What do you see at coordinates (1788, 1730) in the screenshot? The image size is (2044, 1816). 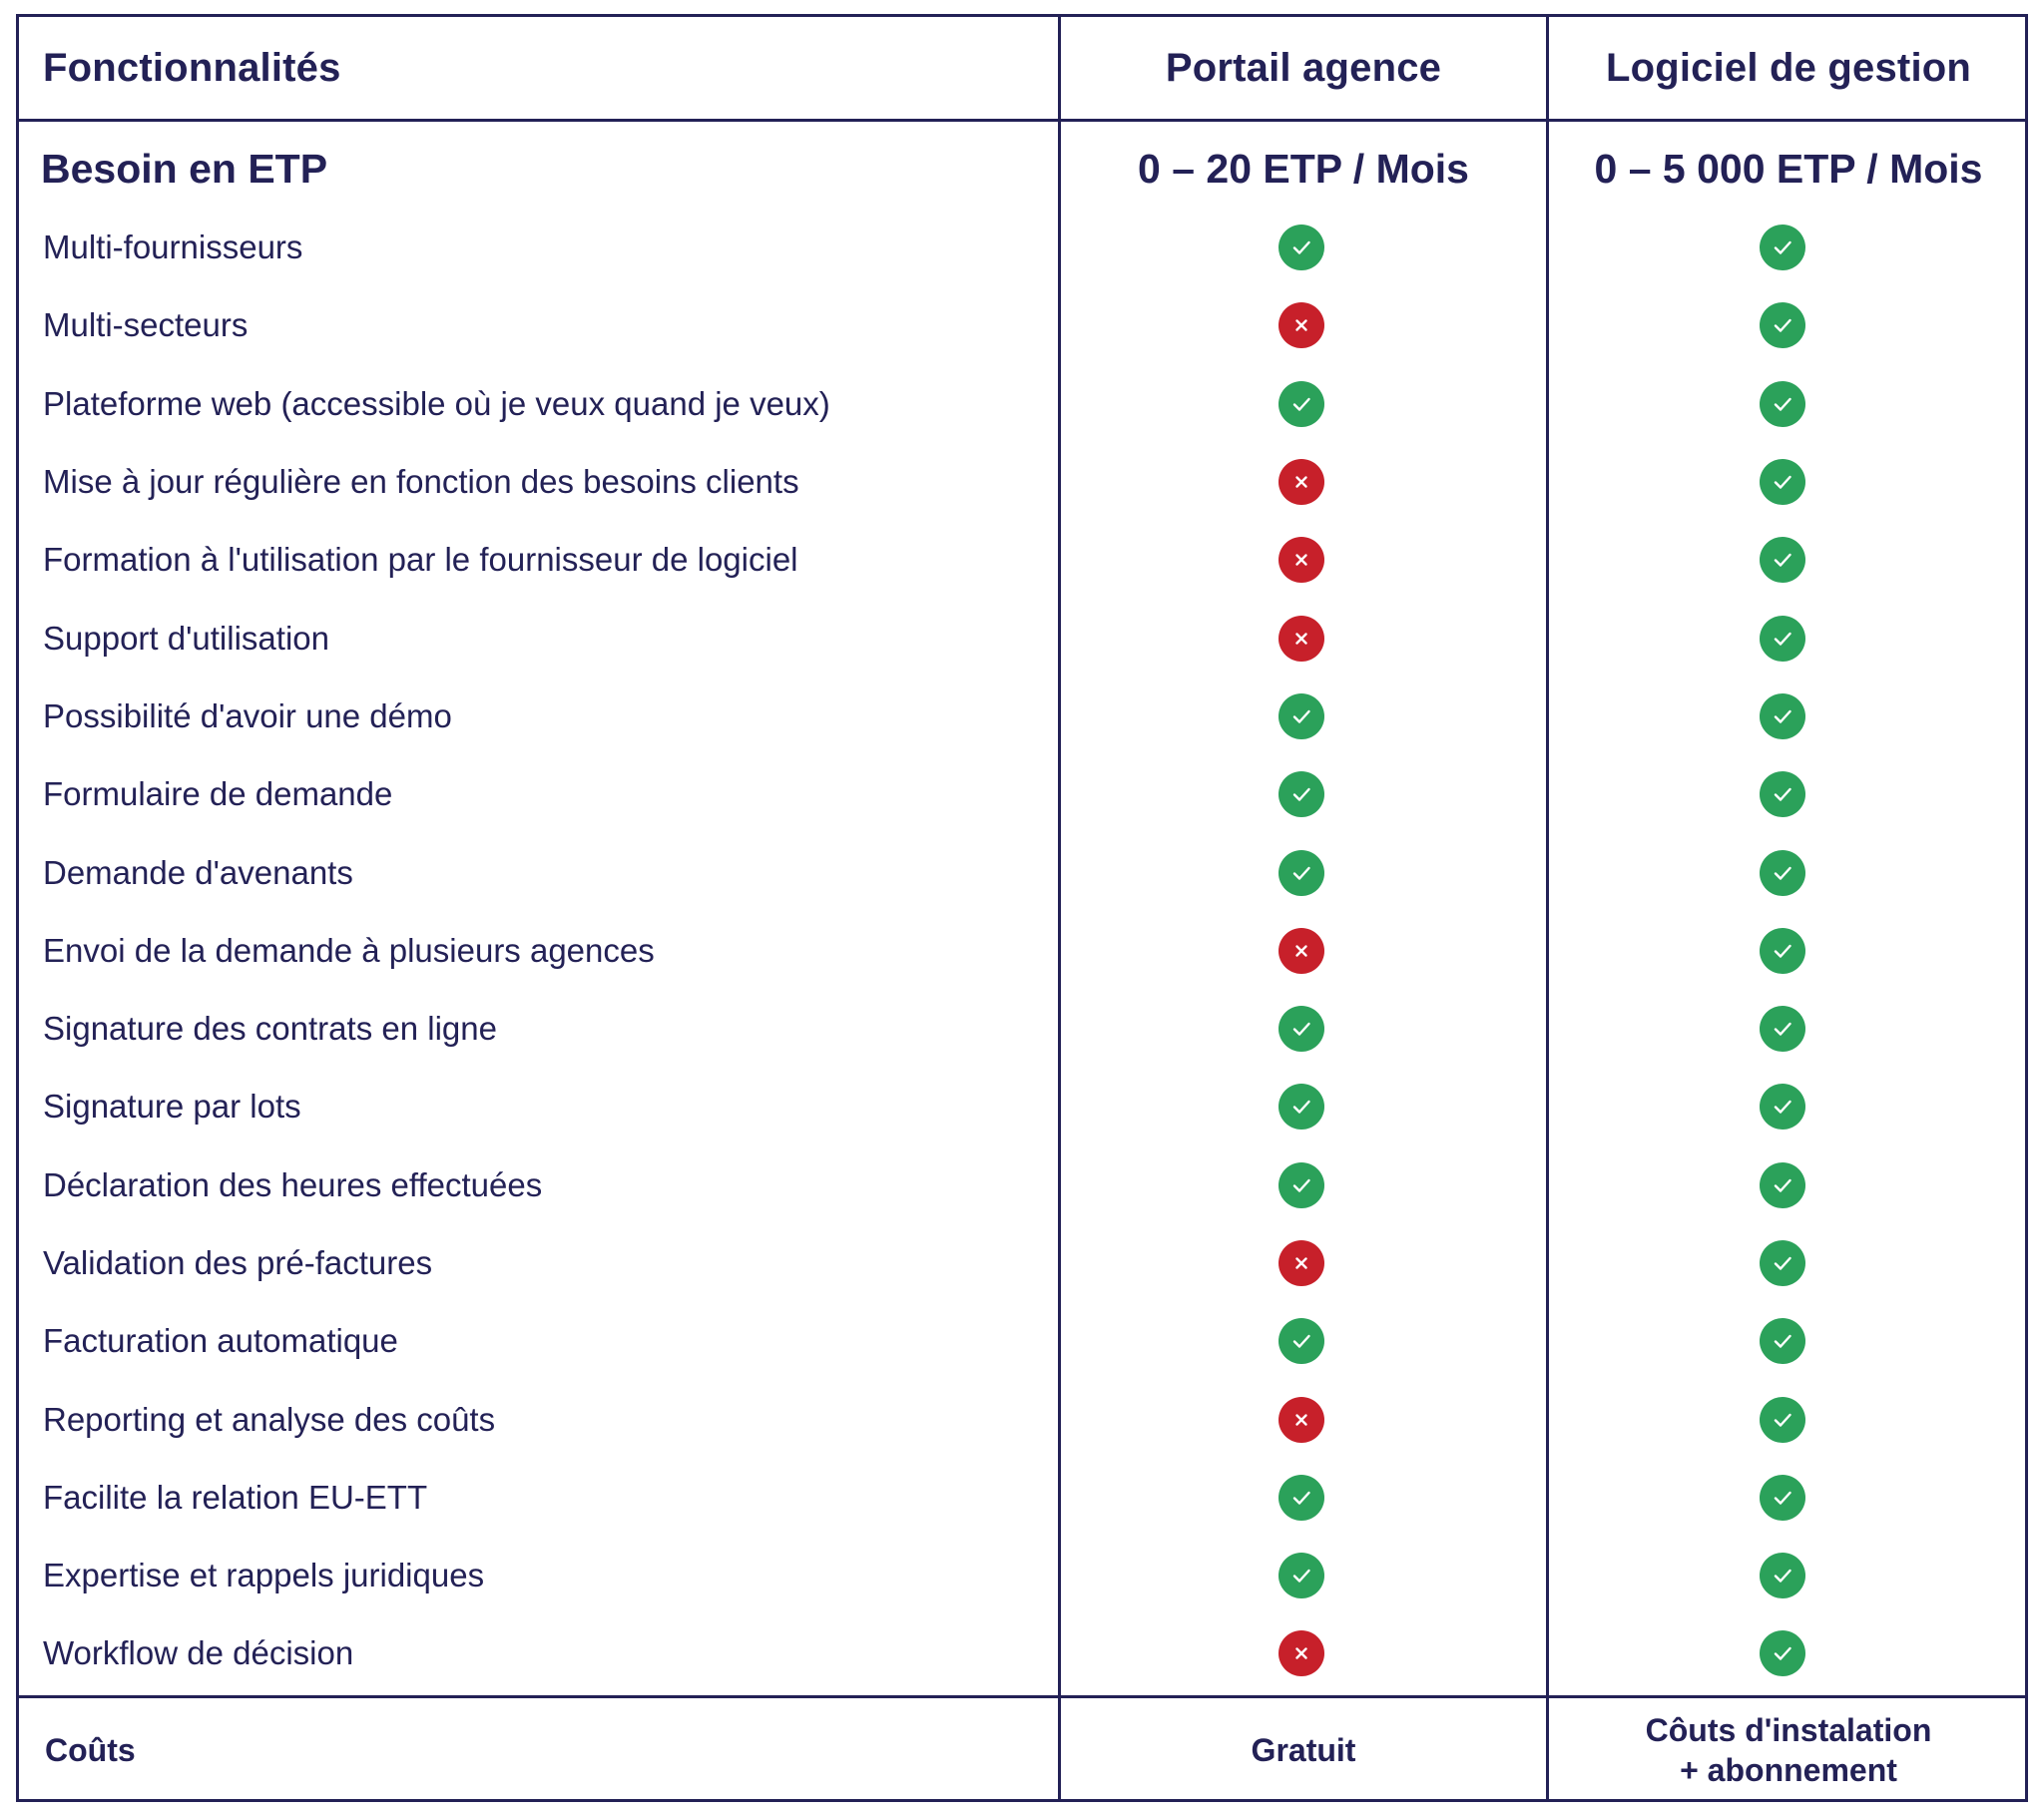 I see `costs-logiciel-line1: Côuts d'instalation` at bounding box center [1788, 1730].